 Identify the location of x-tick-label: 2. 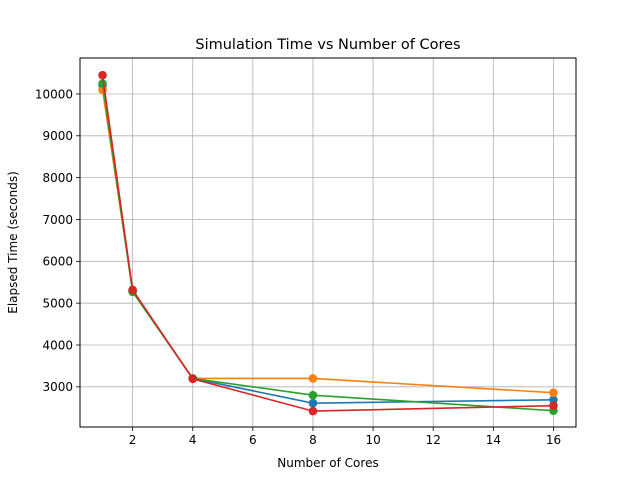
(133, 440).